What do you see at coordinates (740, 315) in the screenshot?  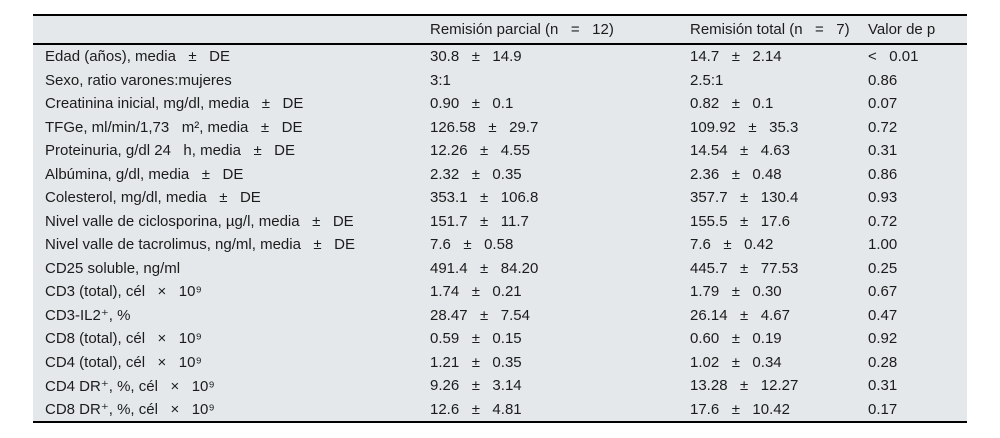 I see `value-remision-total: 26.14 ± 4.67` at bounding box center [740, 315].